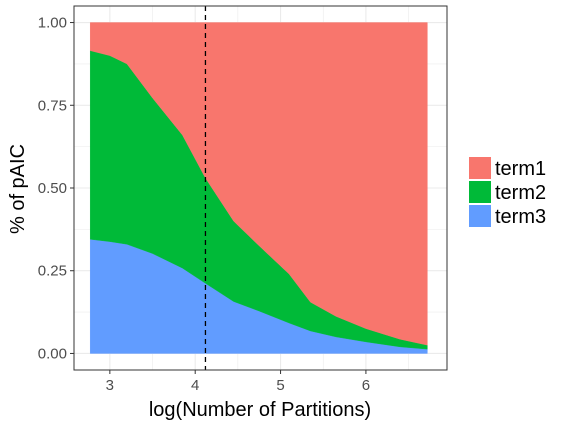 Image resolution: width=566 pixels, height=426 pixels. Describe the element at coordinates (480, 168) in the screenshot. I see `legend-key-term1` at that location.